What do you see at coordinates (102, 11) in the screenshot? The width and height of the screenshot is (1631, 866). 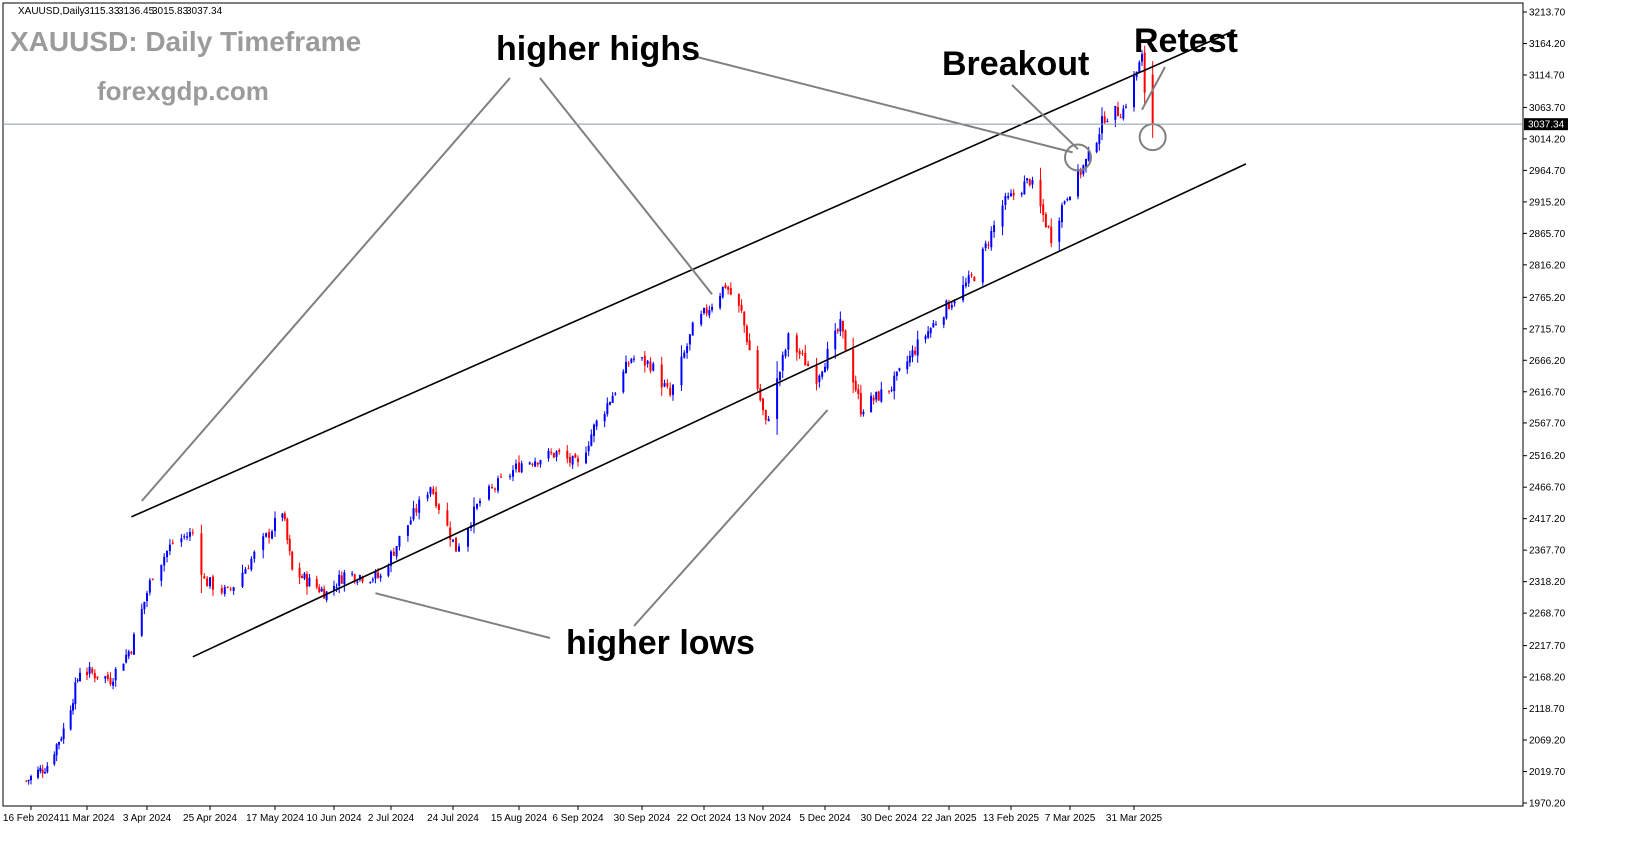 I see `header-open: 3115.33` at bounding box center [102, 11].